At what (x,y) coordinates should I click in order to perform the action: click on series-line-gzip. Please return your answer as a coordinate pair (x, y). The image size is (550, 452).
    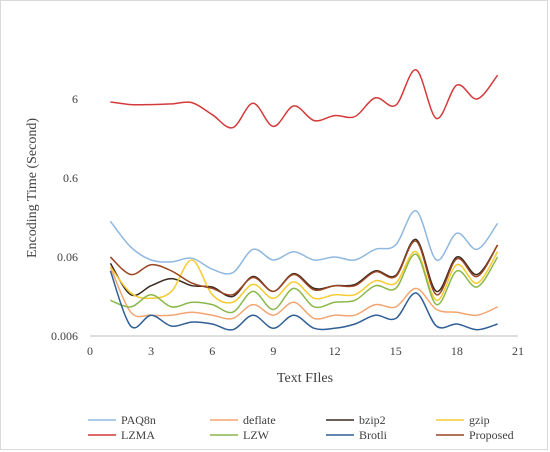
    Looking at the image, I should click on (304, 277).